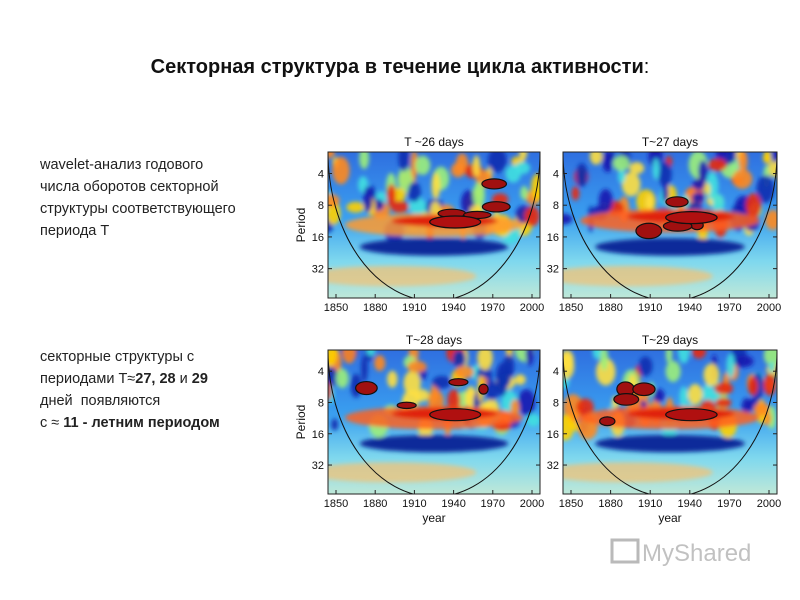 The width and height of the screenshot is (800, 600). What do you see at coordinates (690, 308) in the screenshot?
I see `x-tick-label: 1940` at bounding box center [690, 308].